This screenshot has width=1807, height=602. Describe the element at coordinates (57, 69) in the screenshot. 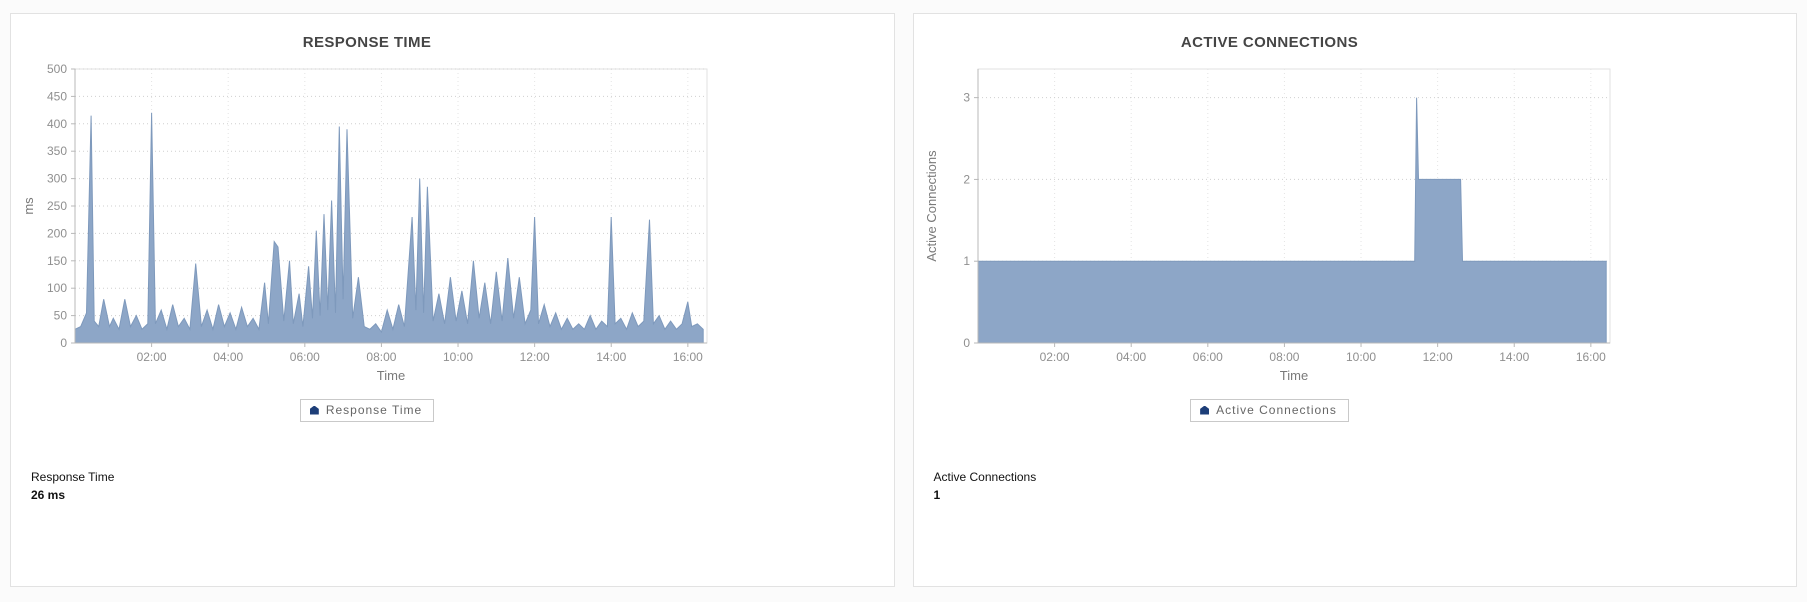

I see `y-tick-label: 500` at that location.